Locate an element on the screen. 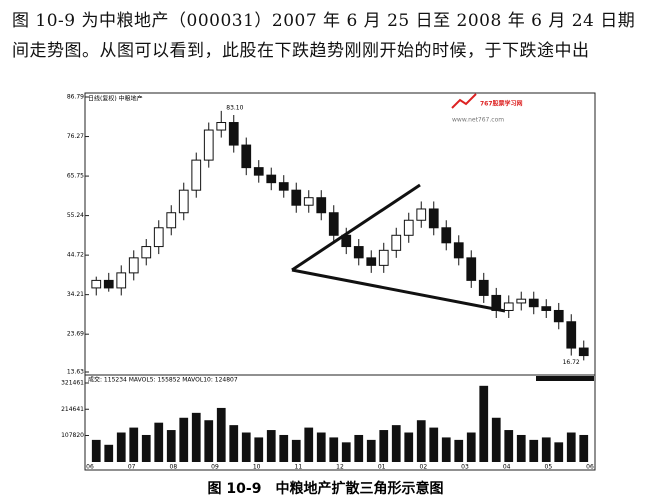  watermark-logo is located at coordinates (464, 101).